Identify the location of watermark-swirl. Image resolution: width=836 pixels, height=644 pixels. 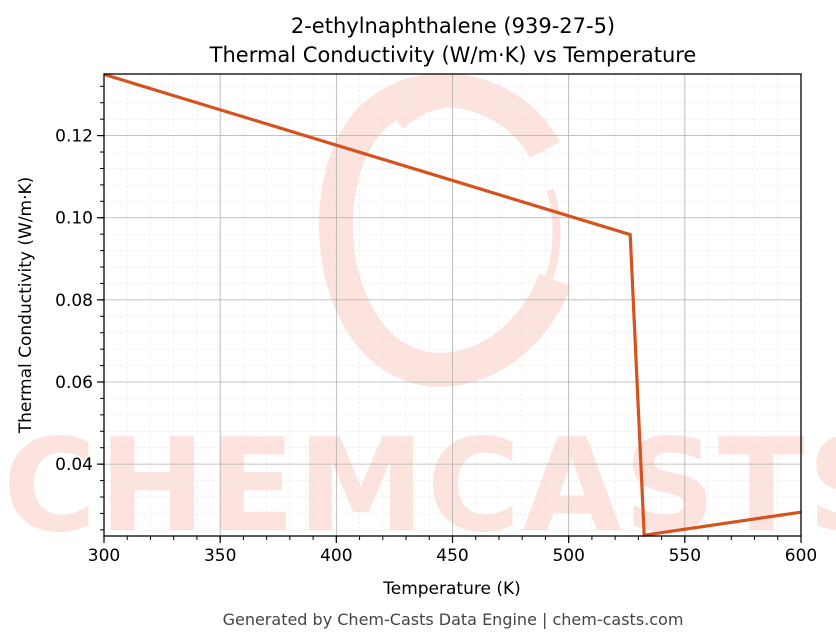
(444, 230).